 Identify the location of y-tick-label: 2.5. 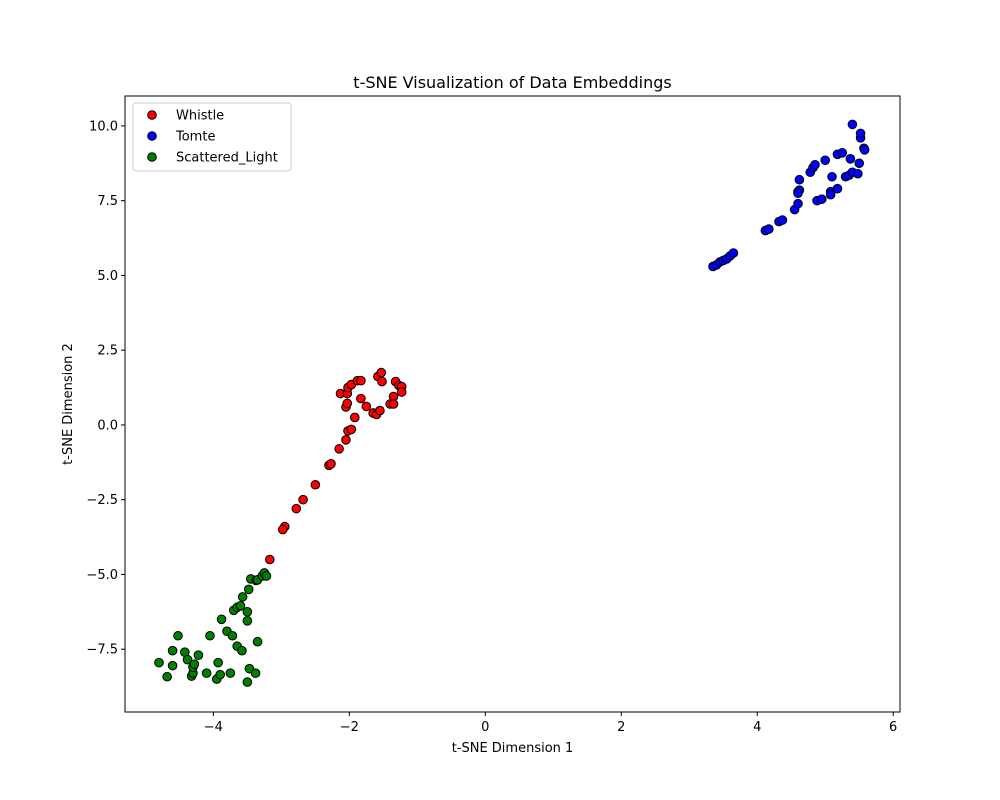
(107, 351).